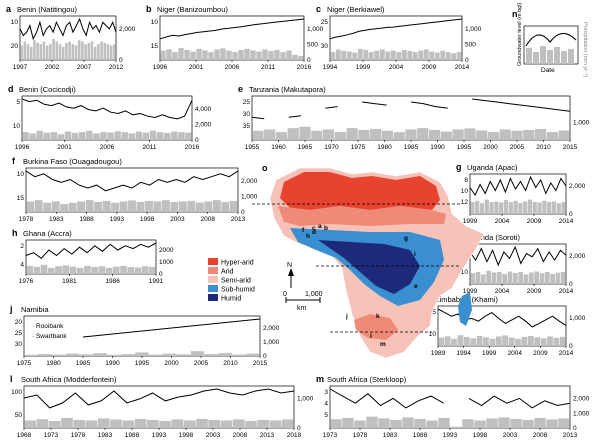  I want to click on panel-title: Benin (Cocicodji), so click(47, 89).